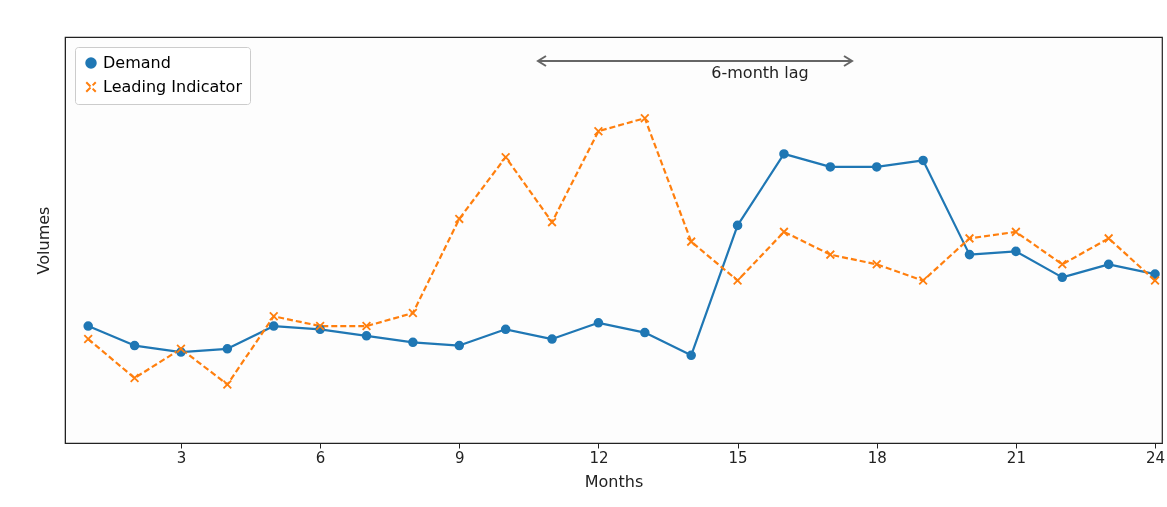  I want to click on x-tick-label: 24, so click(1156, 457).